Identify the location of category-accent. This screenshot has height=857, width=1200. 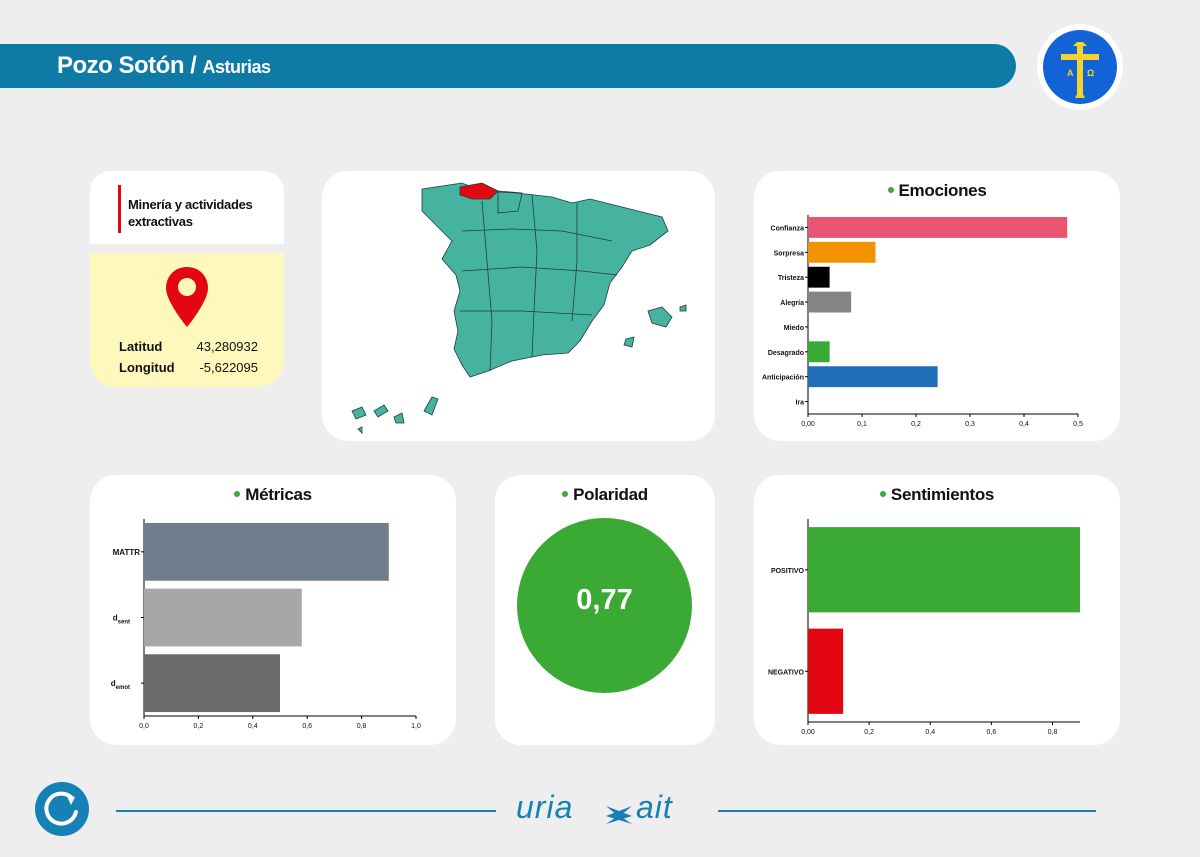
(119, 209).